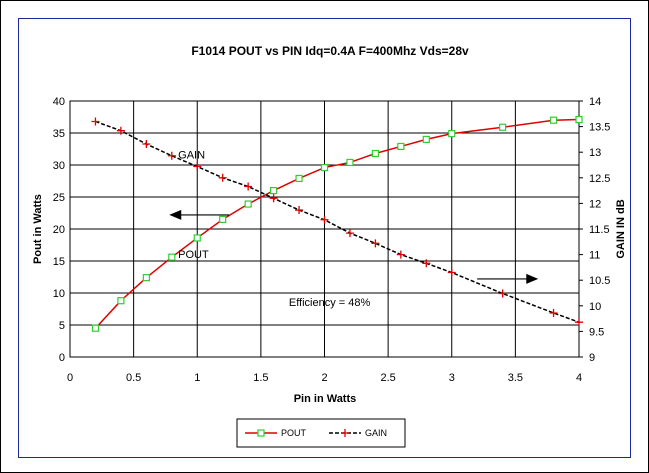 The image size is (649, 473). What do you see at coordinates (59, 134) in the screenshot?
I see `y-tick-label: 35` at bounding box center [59, 134].